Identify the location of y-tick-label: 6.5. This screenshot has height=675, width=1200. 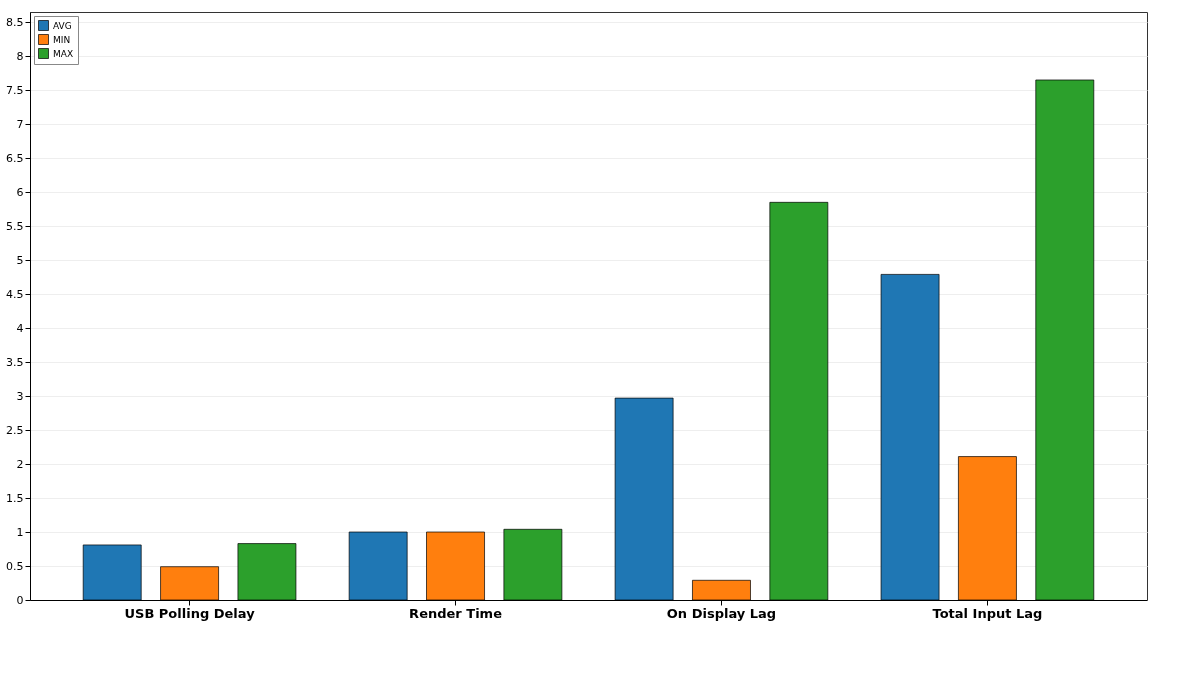
(15, 158).